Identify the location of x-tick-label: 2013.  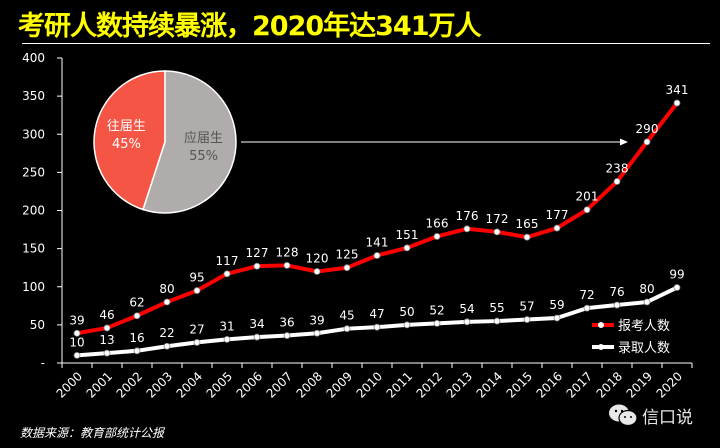
(459, 384).